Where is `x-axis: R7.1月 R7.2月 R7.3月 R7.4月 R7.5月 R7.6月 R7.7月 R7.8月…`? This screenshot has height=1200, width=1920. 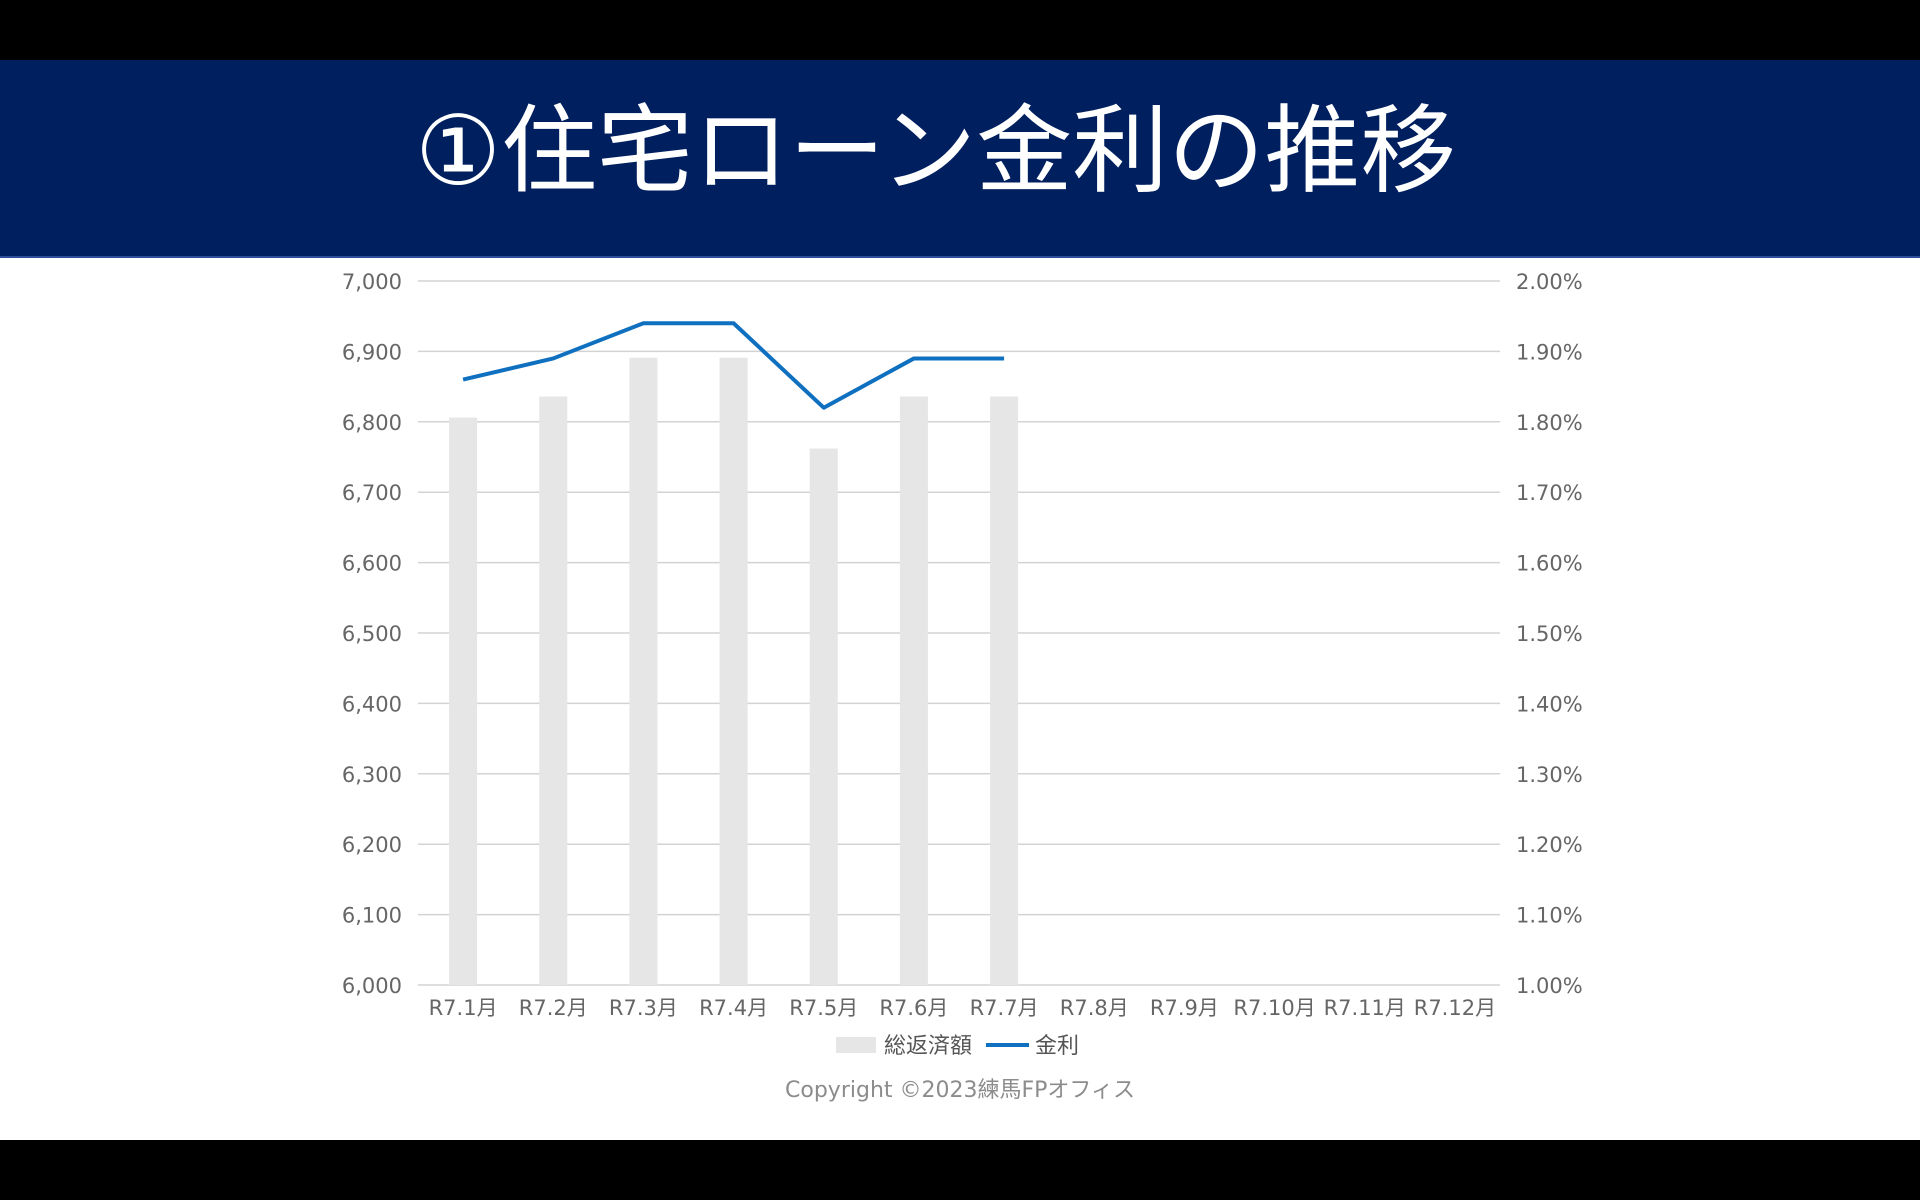
x-axis: R7.1月 R7.2月 R7.3月 R7.4月 R7.5月 R7.6月 R7.7月 R7.8月… is located at coordinates (963, 1008).